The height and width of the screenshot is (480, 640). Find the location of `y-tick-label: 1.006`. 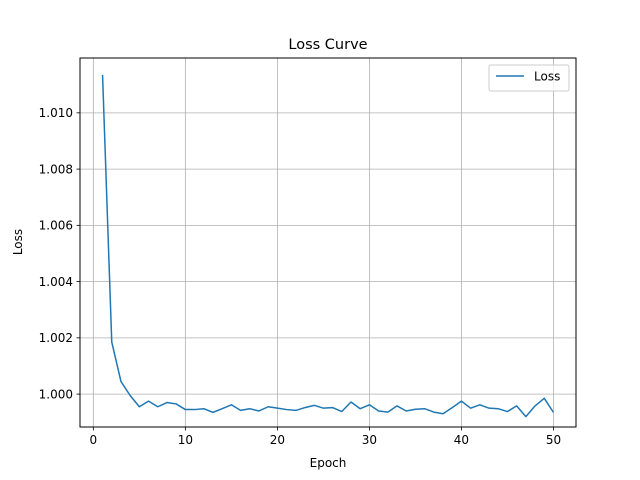

y-tick-label: 1.006 is located at coordinates (56, 226).